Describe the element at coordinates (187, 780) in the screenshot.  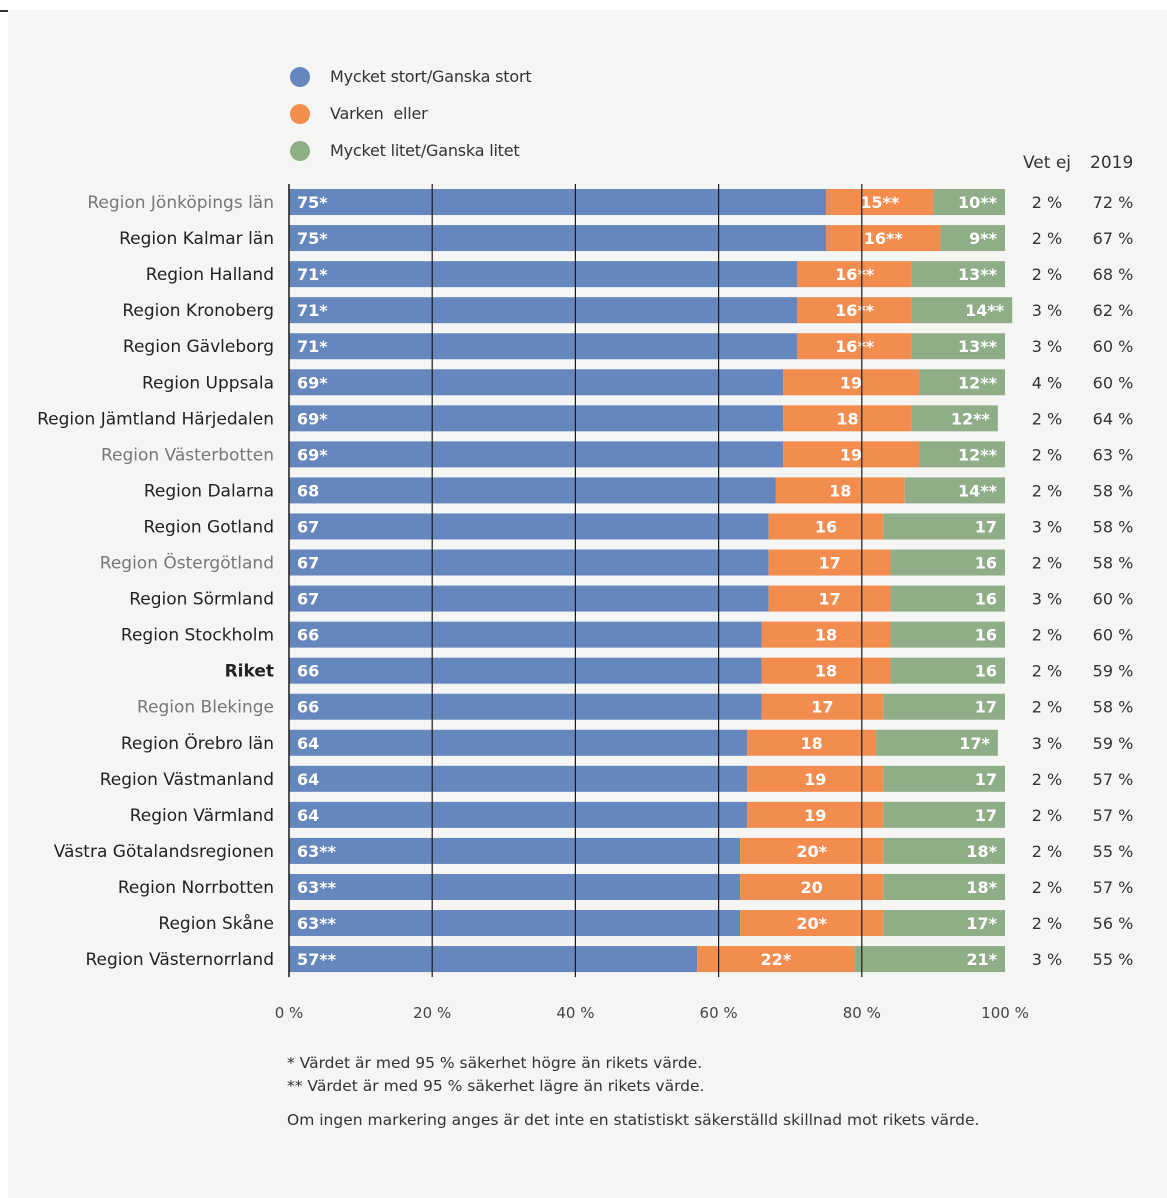
I see `category-label: Region Västmanland` at that location.